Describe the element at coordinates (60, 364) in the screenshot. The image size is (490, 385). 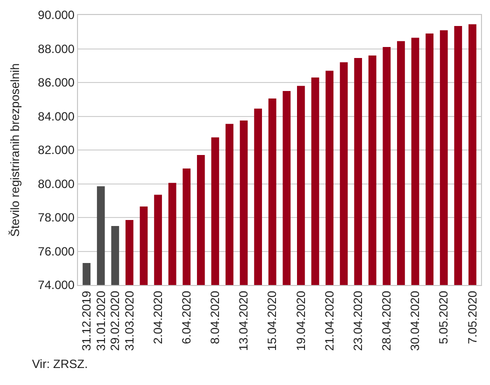
I see `text: Vir: ZRSZ.` at that location.